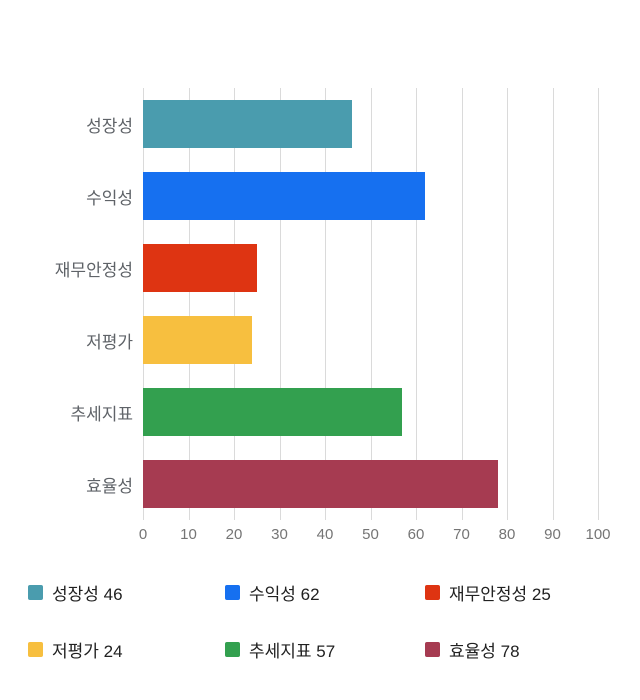 This screenshot has height=700, width=640. Describe the element at coordinates (325, 534) in the screenshot. I see `x-tick-label: 40` at that location.